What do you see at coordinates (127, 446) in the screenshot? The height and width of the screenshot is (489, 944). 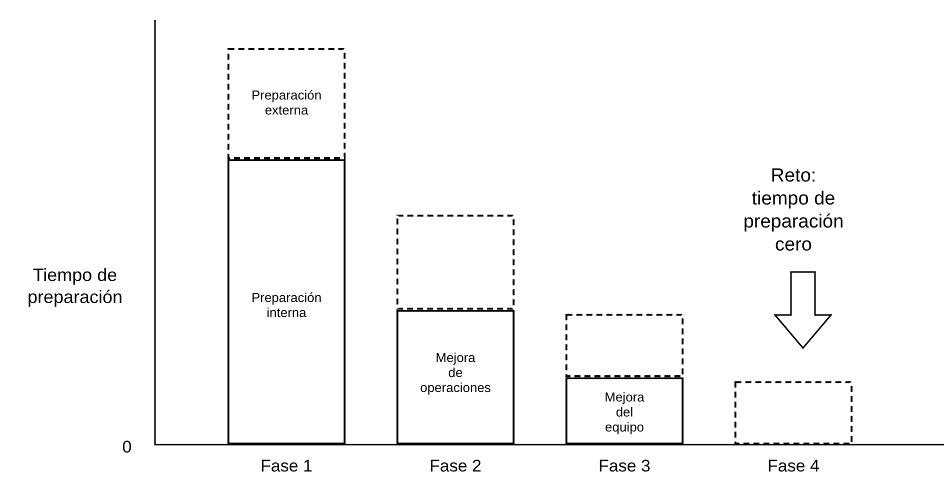 I see `text: 0` at bounding box center [127, 446].